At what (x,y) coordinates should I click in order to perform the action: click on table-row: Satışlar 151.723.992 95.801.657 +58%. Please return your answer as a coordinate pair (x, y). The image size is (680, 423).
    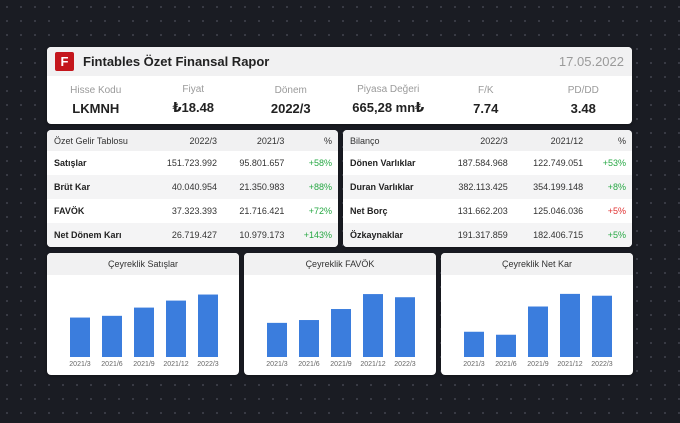
    Looking at the image, I should click on (192, 163).